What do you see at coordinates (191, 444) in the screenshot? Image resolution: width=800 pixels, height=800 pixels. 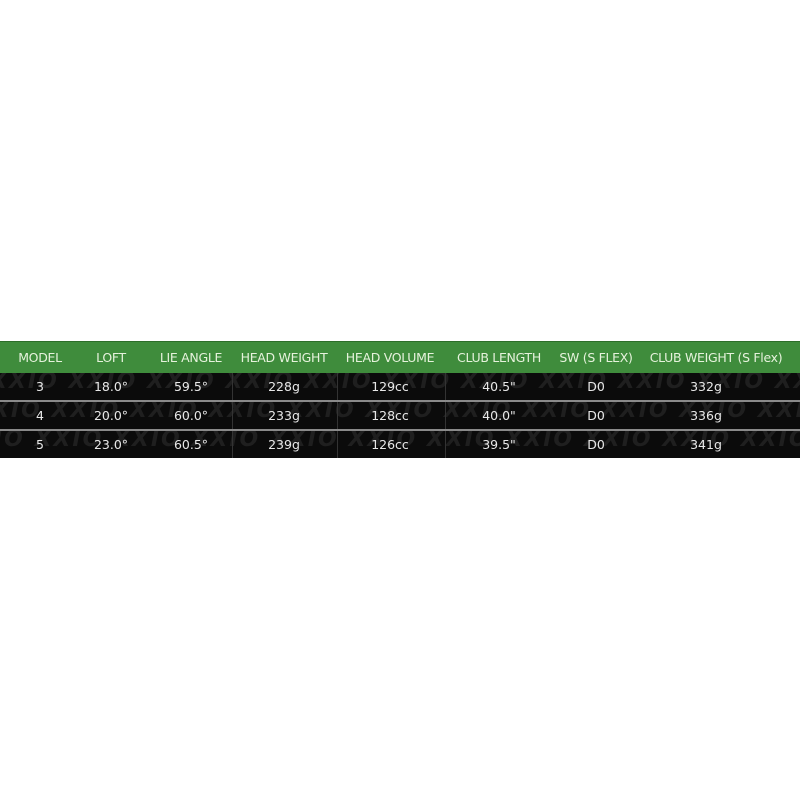 I see `cell-lie-angle: 60.5°` at bounding box center [191, 444].